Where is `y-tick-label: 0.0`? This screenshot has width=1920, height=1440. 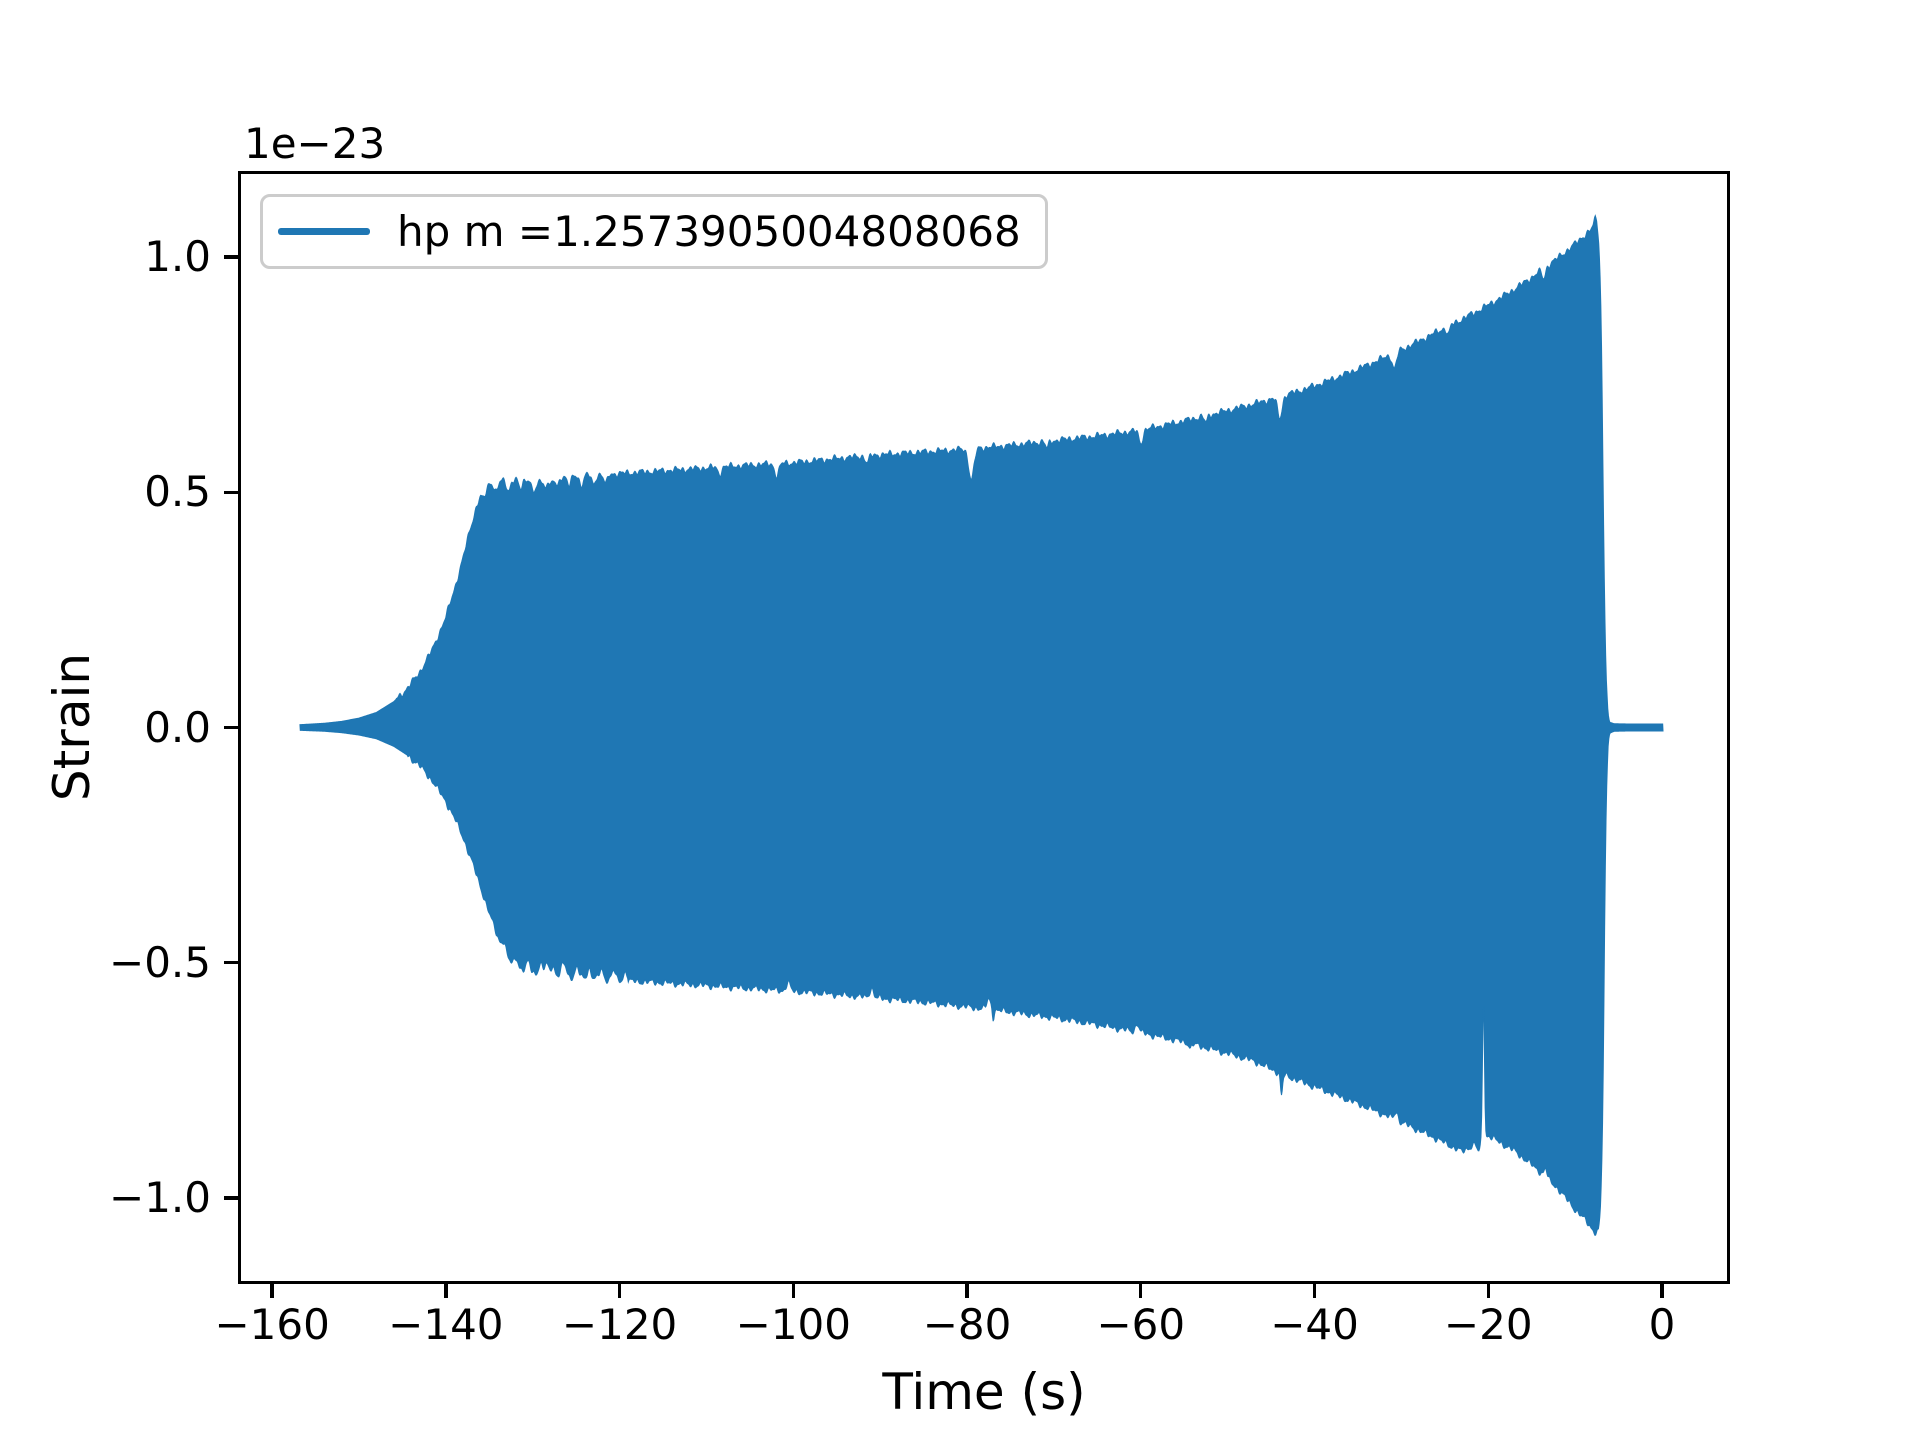
y-tick-label: 0.0 is located at coordinates (177, 727).